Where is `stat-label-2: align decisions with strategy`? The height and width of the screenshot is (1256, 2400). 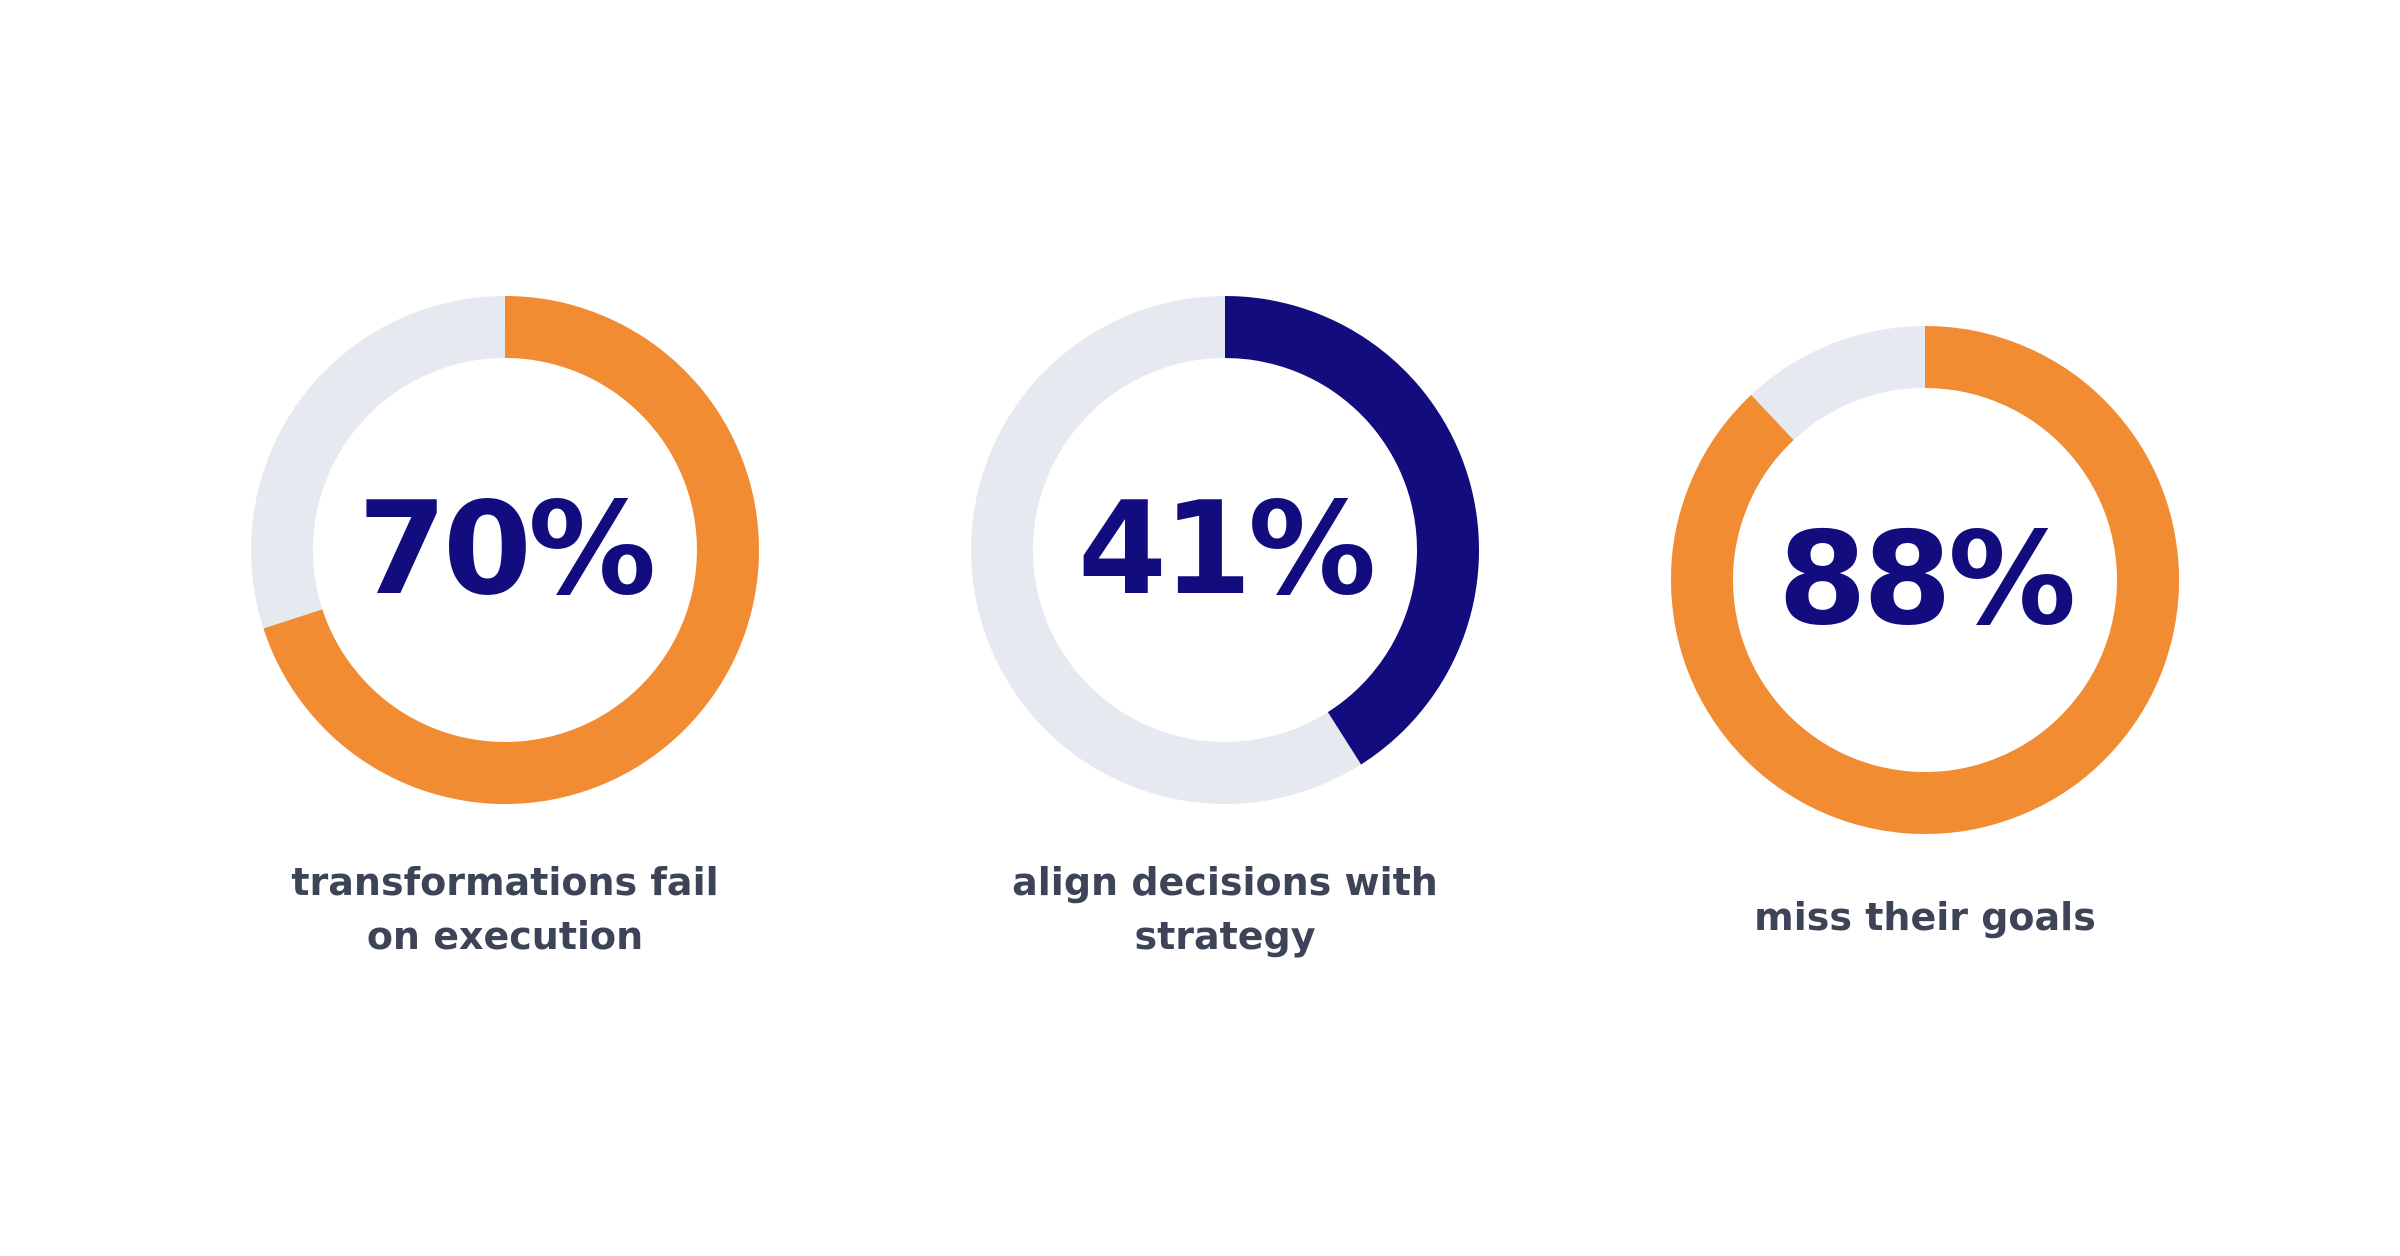
stat-label-2: align decisions with strategy is located at coordinates (1225, 909).